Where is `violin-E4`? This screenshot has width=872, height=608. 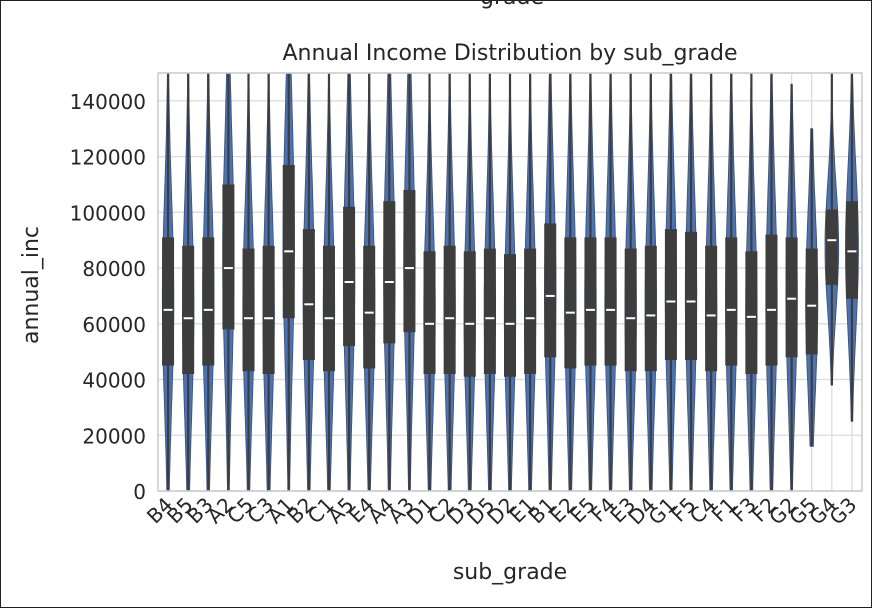
violin-E4 is located at coordinates (369, 282).